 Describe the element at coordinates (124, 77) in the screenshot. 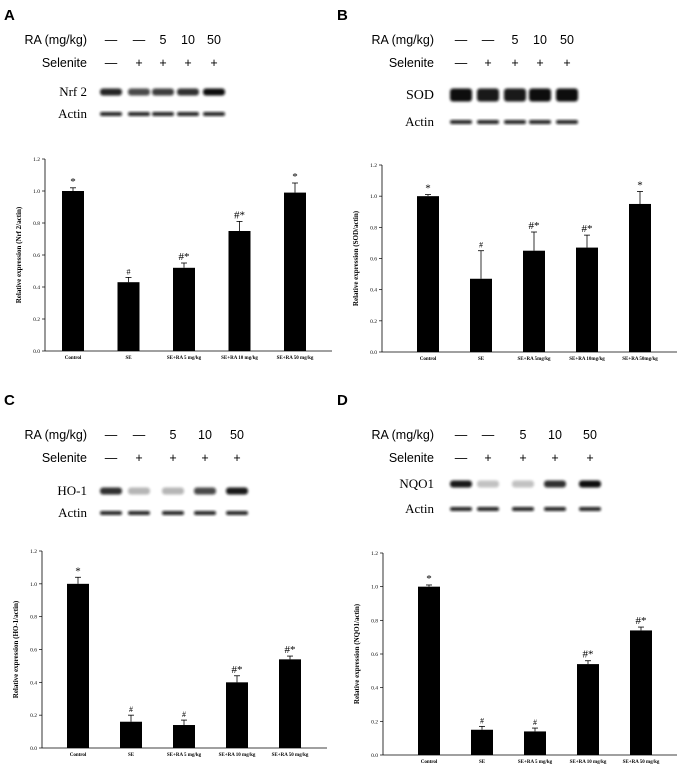

I see `western-blot: RA (mg/kg) — — 5 10 50 Selenite — + + + + Nrf 2 Actin` at that location.